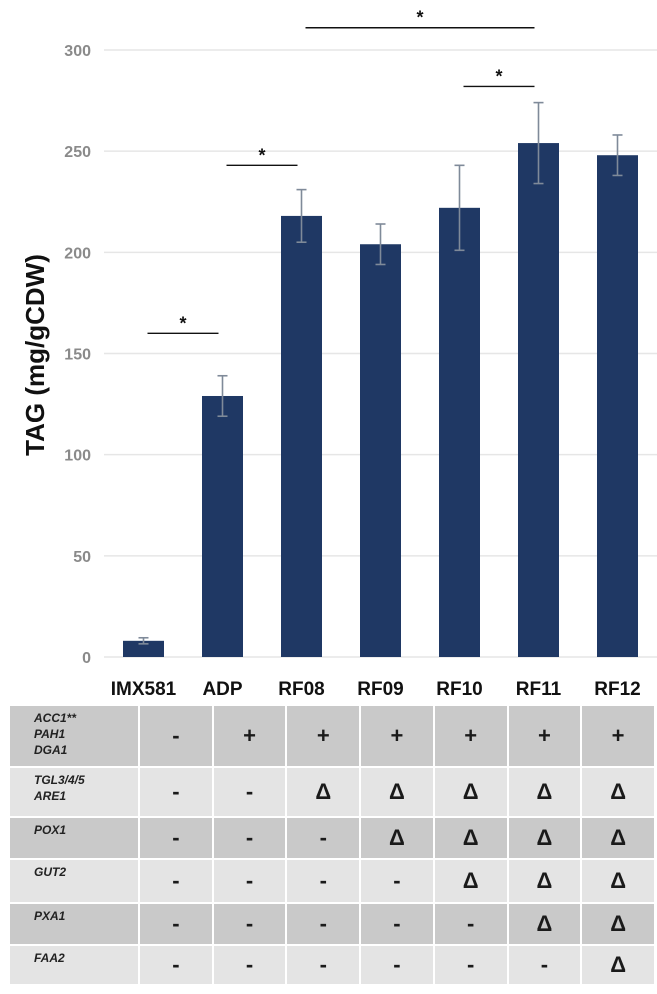 This screenshot has width=657, height=994. I want to click on gene-name: POX1, so click(50, 830).